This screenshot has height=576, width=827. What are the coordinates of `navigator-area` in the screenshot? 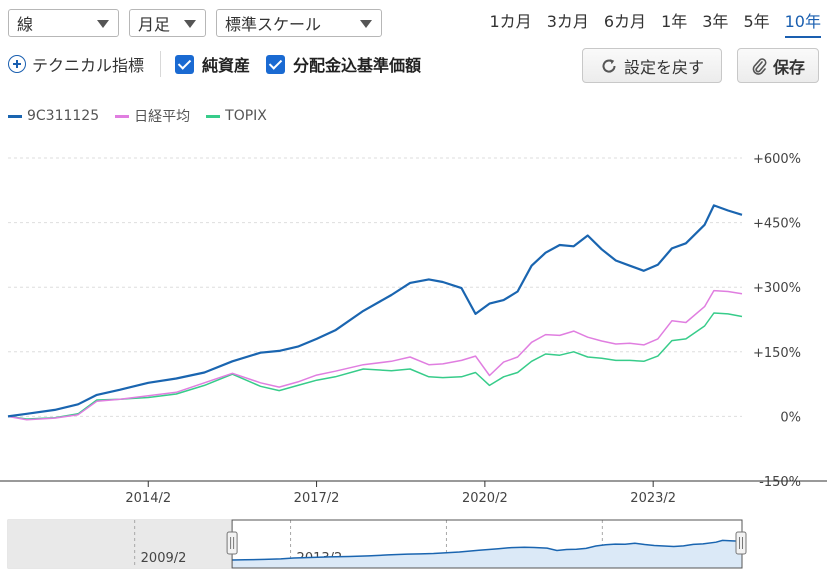 It's located at (487, 554).